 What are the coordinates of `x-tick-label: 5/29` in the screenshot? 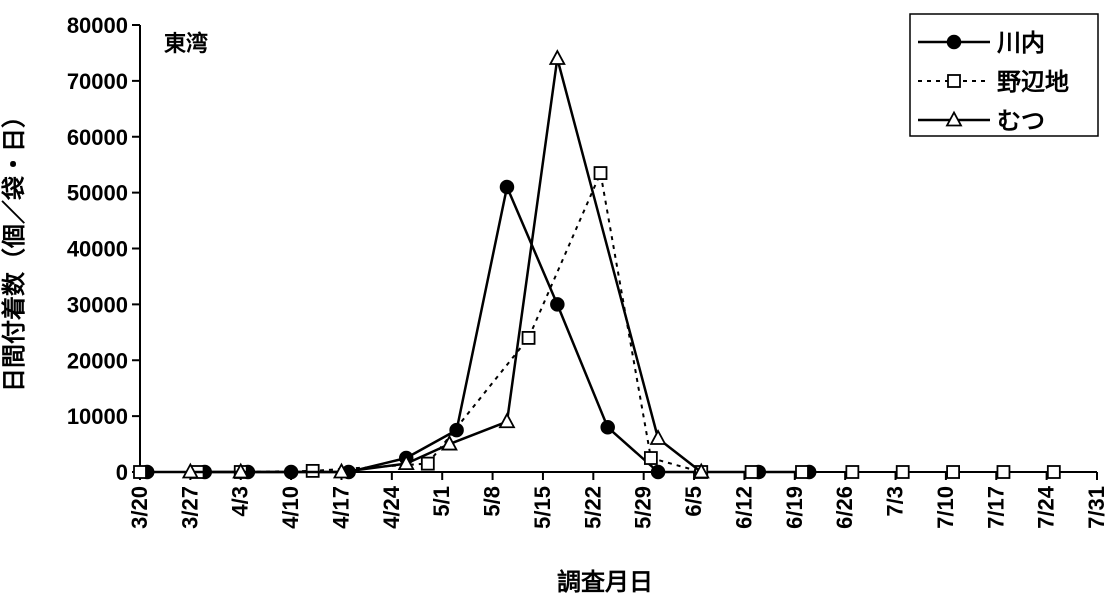 It's located at (643, 507).